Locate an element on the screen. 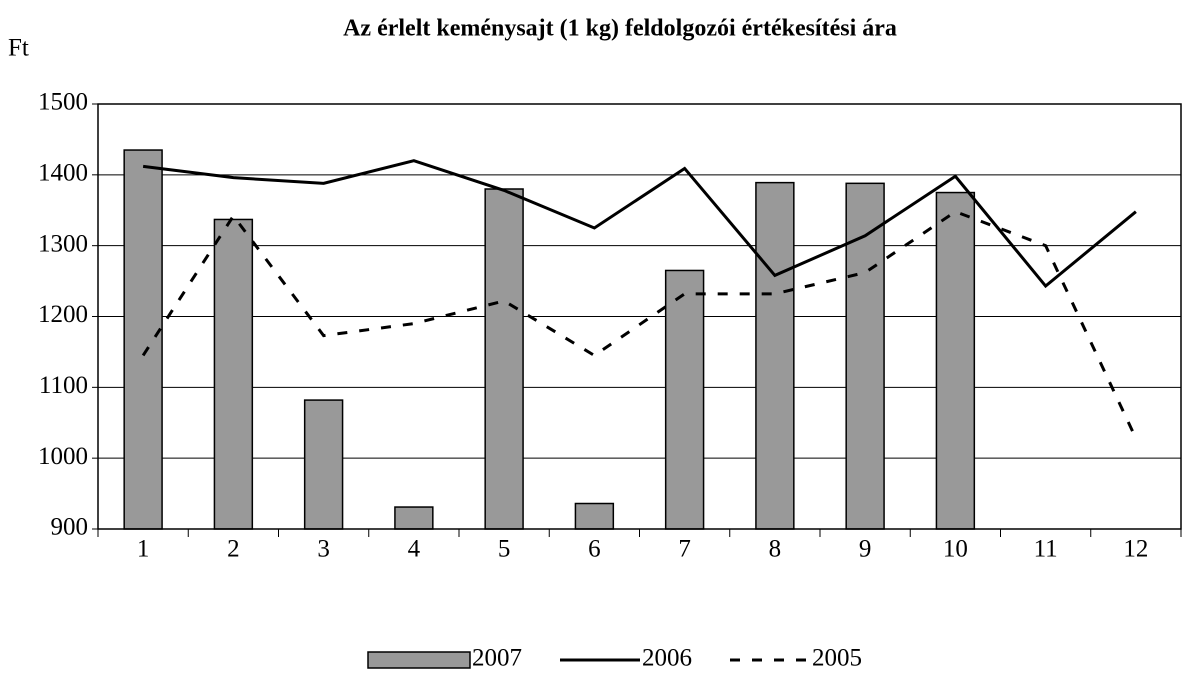  x-tick-label: 10 is located at coordinates (955, 549).